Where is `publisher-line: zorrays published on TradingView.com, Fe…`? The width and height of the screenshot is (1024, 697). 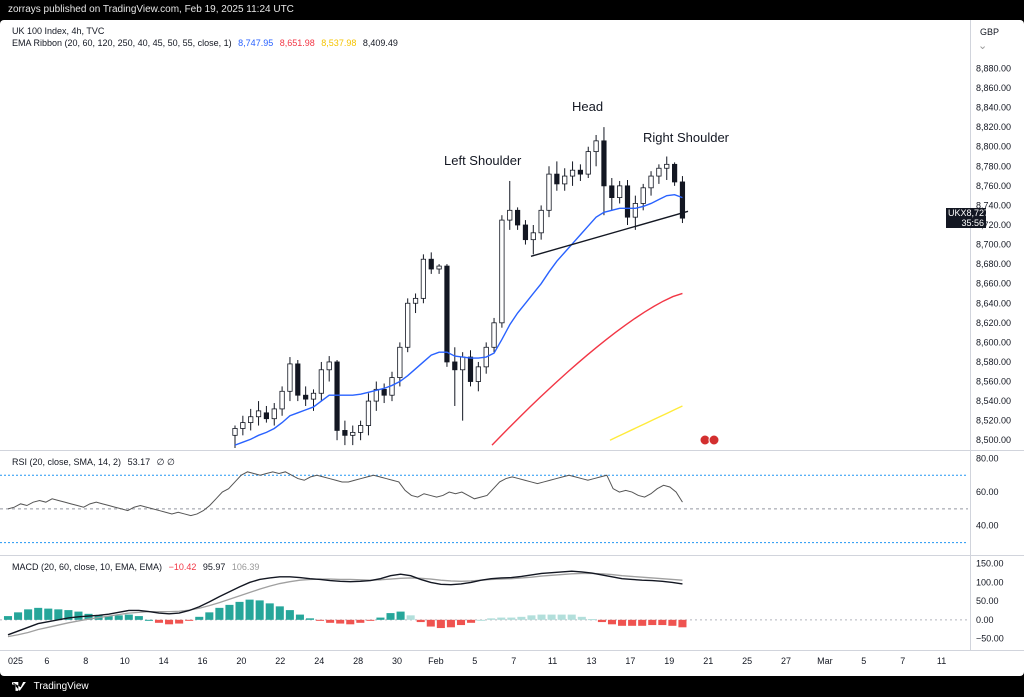 publisher-line: zorrays published on TradingView.com, Fe… is located at coordinates (512, 10).